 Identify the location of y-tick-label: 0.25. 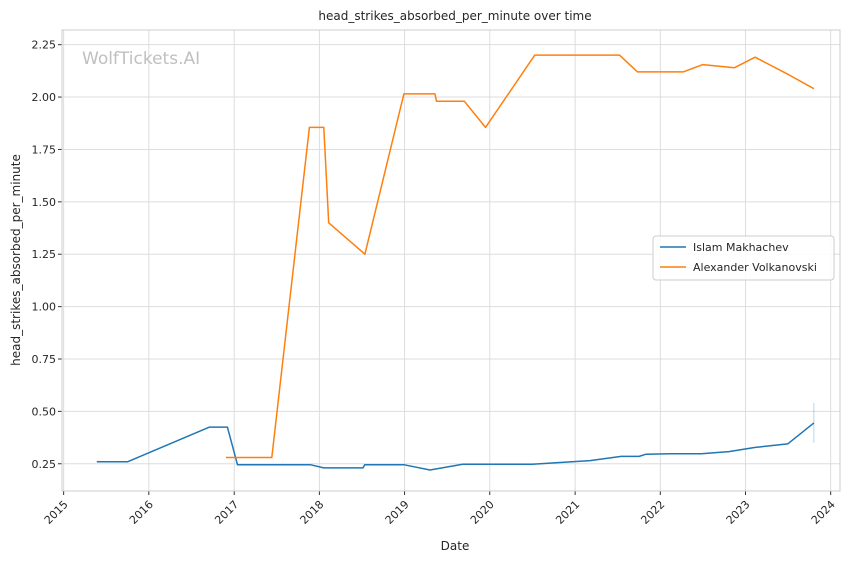
(44, 464).